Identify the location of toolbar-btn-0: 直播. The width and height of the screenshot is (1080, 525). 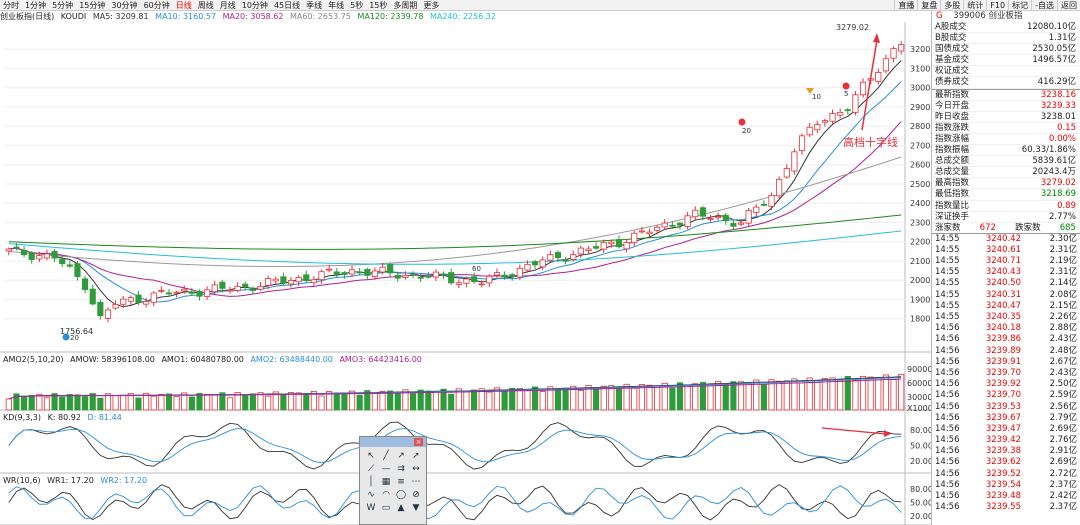
(905, 5).